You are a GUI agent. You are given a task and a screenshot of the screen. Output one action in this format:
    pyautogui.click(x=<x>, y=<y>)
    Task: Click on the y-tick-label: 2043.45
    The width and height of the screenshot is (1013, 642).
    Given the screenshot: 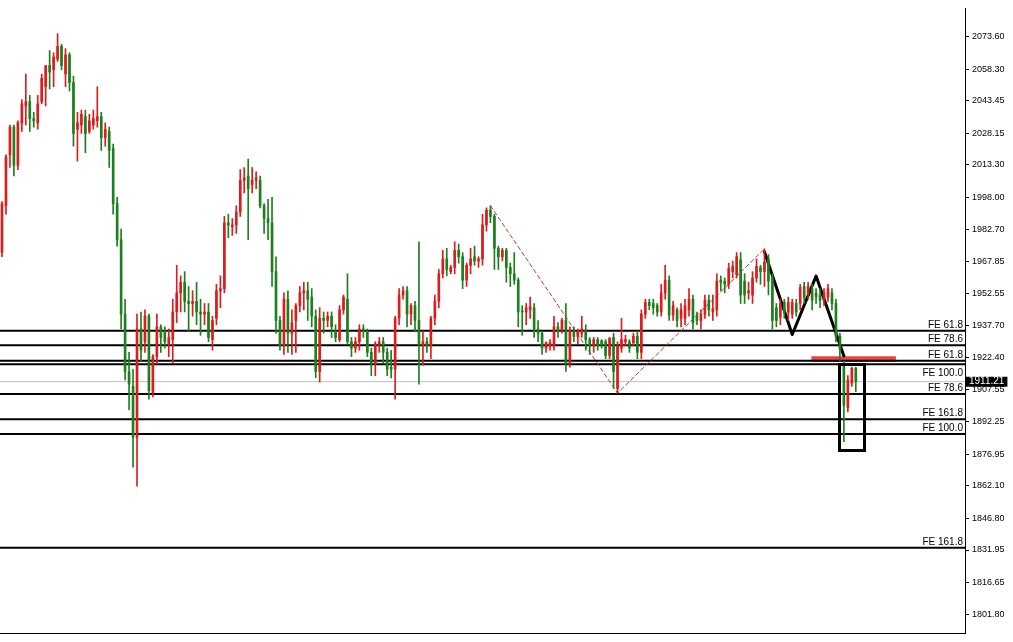 What is the action you would take?
    pyautogui.click(x=988, y=100)
    